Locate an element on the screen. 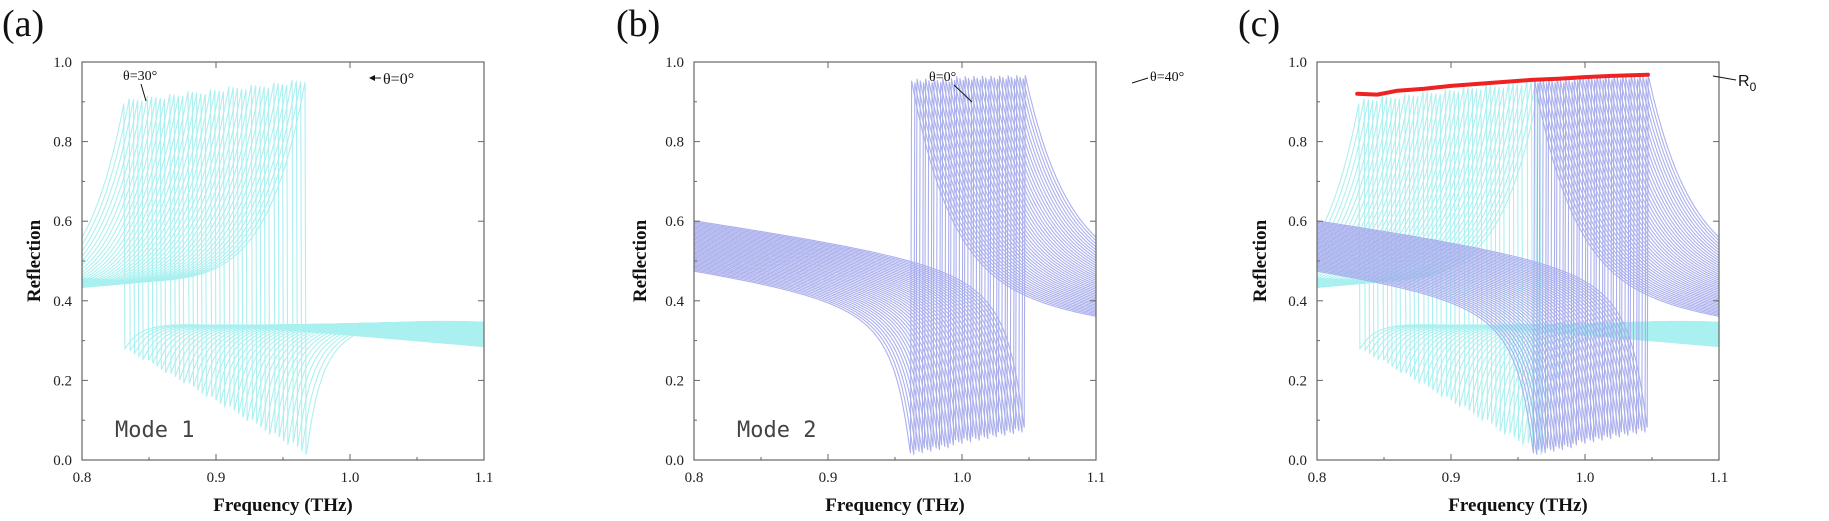 The width and height of the screenshot is (1829, 521). panel-c-annotation-r0: R0 is located at coordinates (1734, 83).